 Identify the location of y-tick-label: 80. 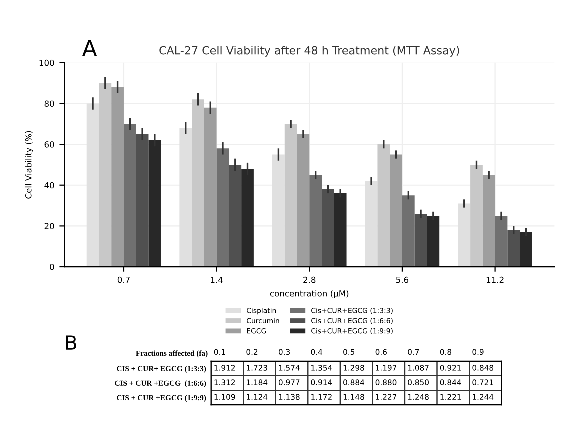
(49, 104).